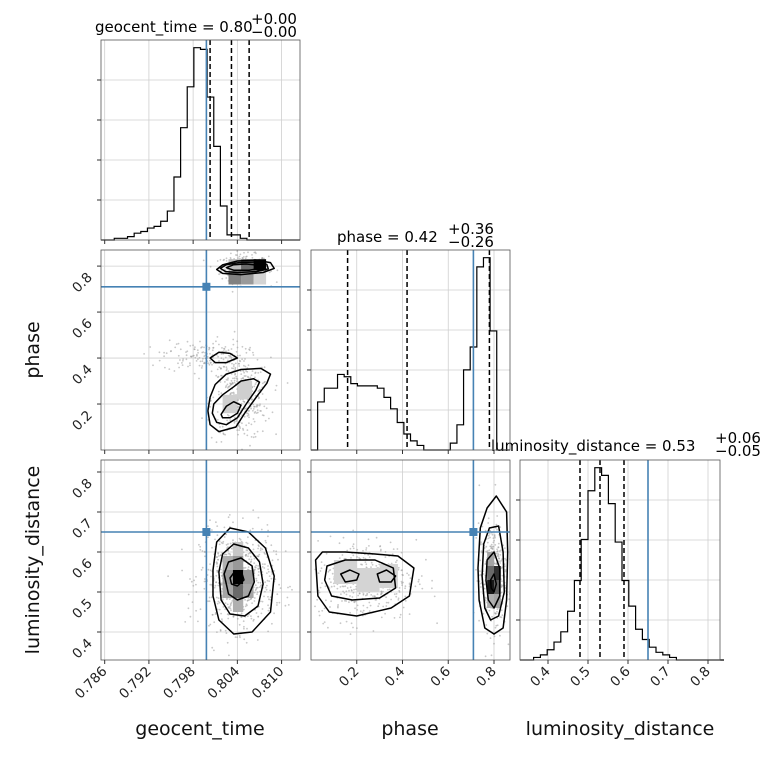 The image size is (760, 760). What do you see at coordinates (179, 683) in the screenshot?
I see `luminosity_distance_vs_geocent_time-xticklabel-2: 0.798` at bounding box center [179, 683].